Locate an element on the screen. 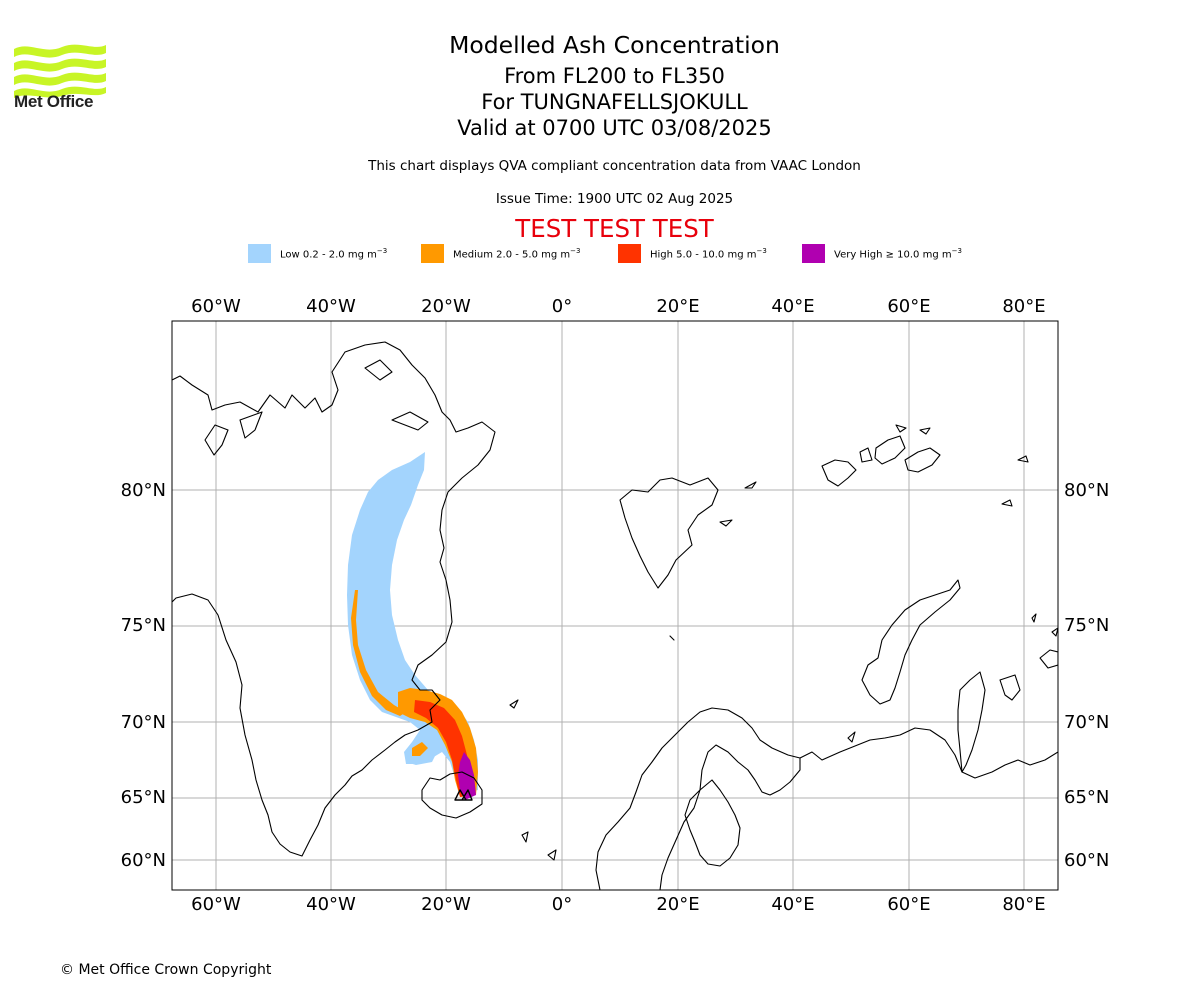 Image resolution: width=1200 pixels, height=1000 pixels. lon-label-bottom: 60°W is located at coordinates (216, 904).